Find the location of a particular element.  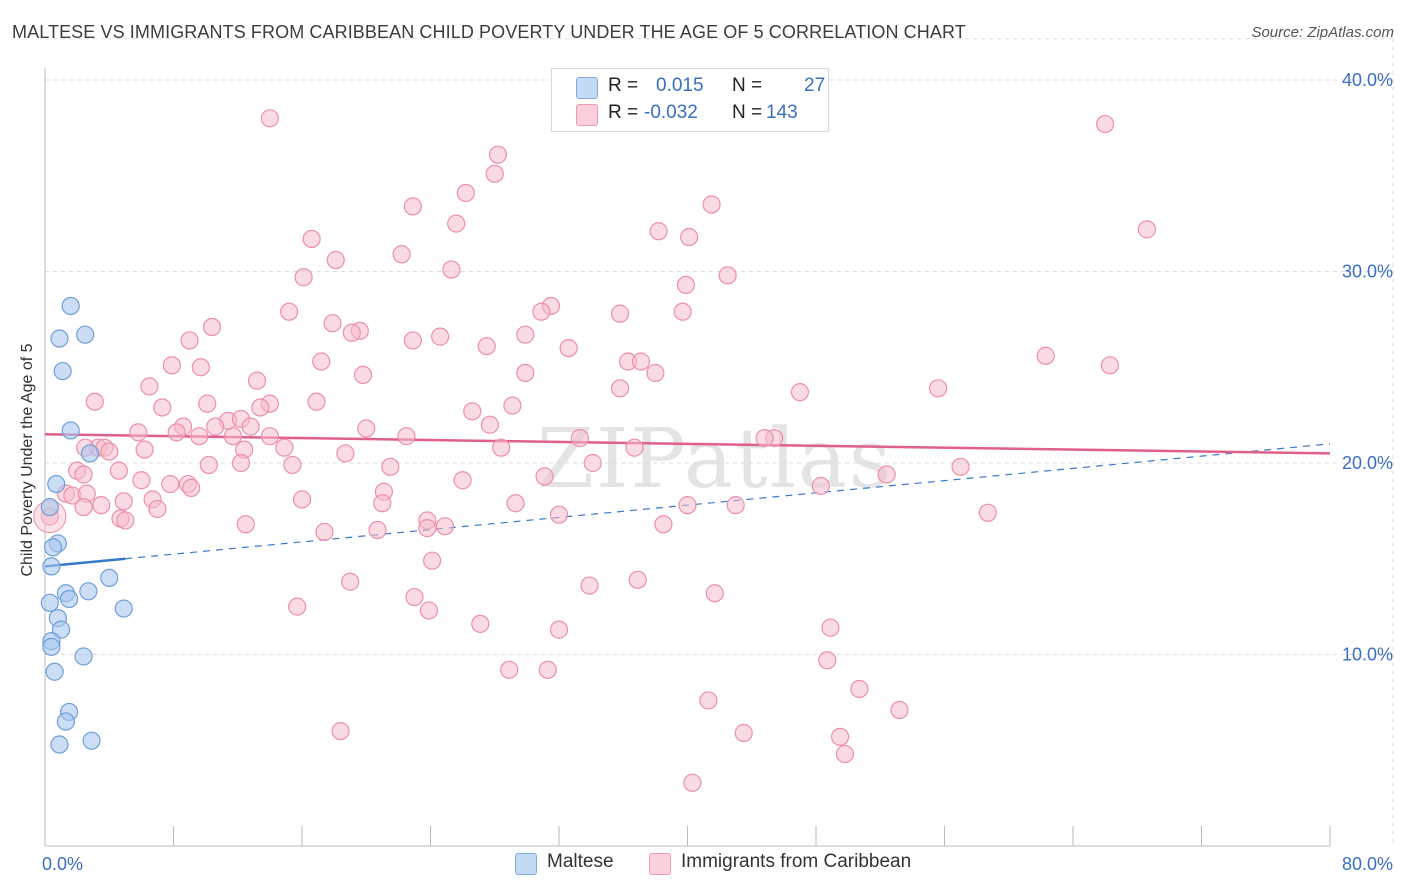

x-tick-label-min: 0.0% is located at coordinates (62, 864).